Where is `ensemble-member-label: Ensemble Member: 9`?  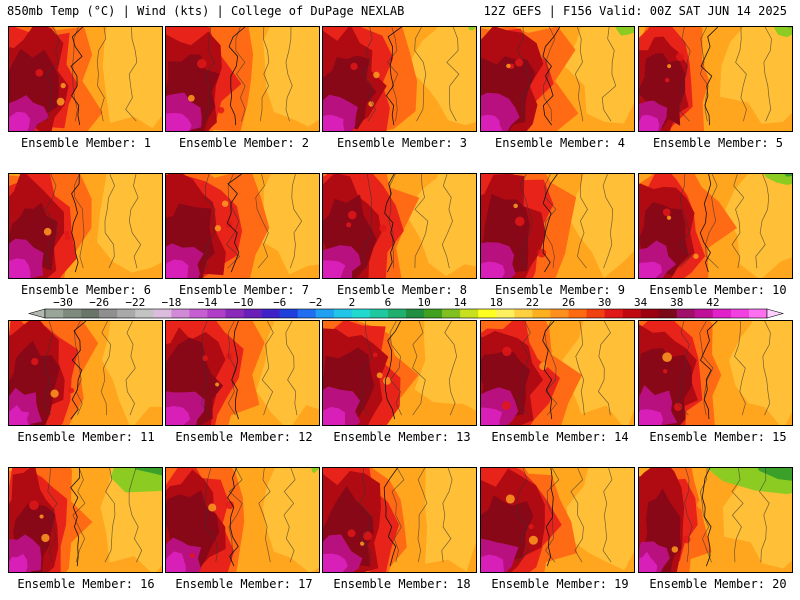 ensemble-member-label: Ensemble Member: 9 is located at coordinates (560, 290).